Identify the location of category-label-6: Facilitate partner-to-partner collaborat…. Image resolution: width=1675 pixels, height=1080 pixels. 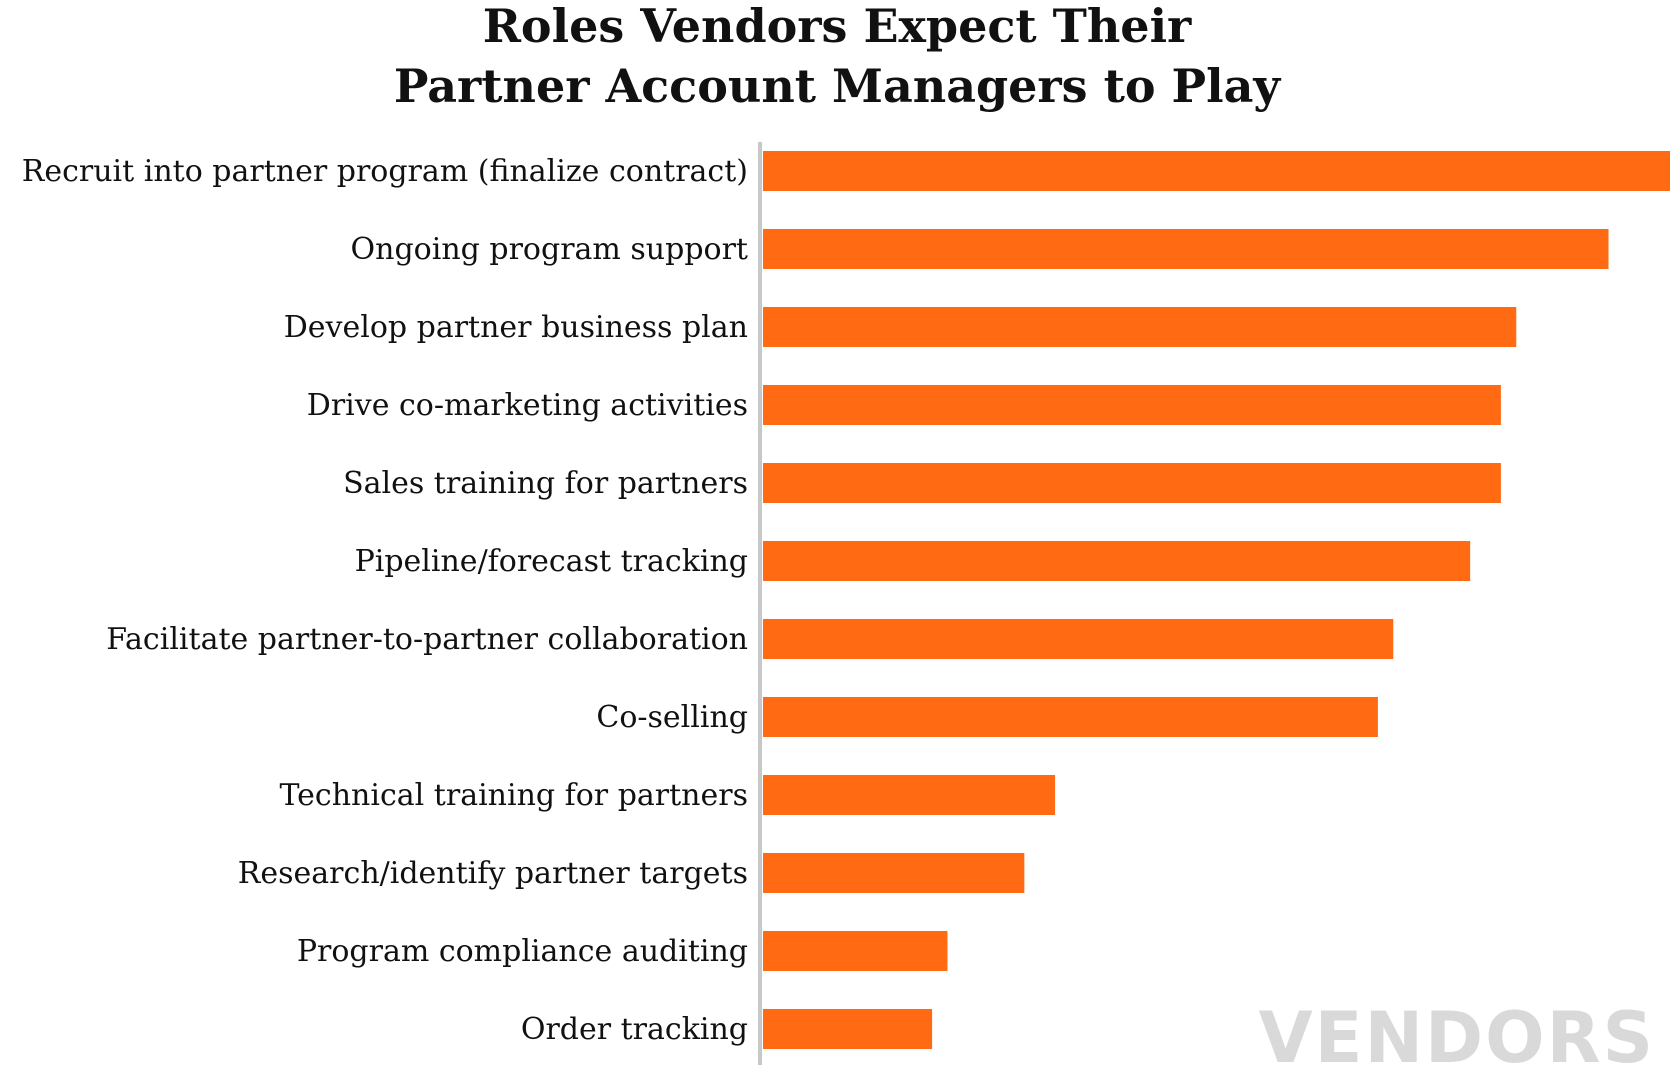
(427, 639).